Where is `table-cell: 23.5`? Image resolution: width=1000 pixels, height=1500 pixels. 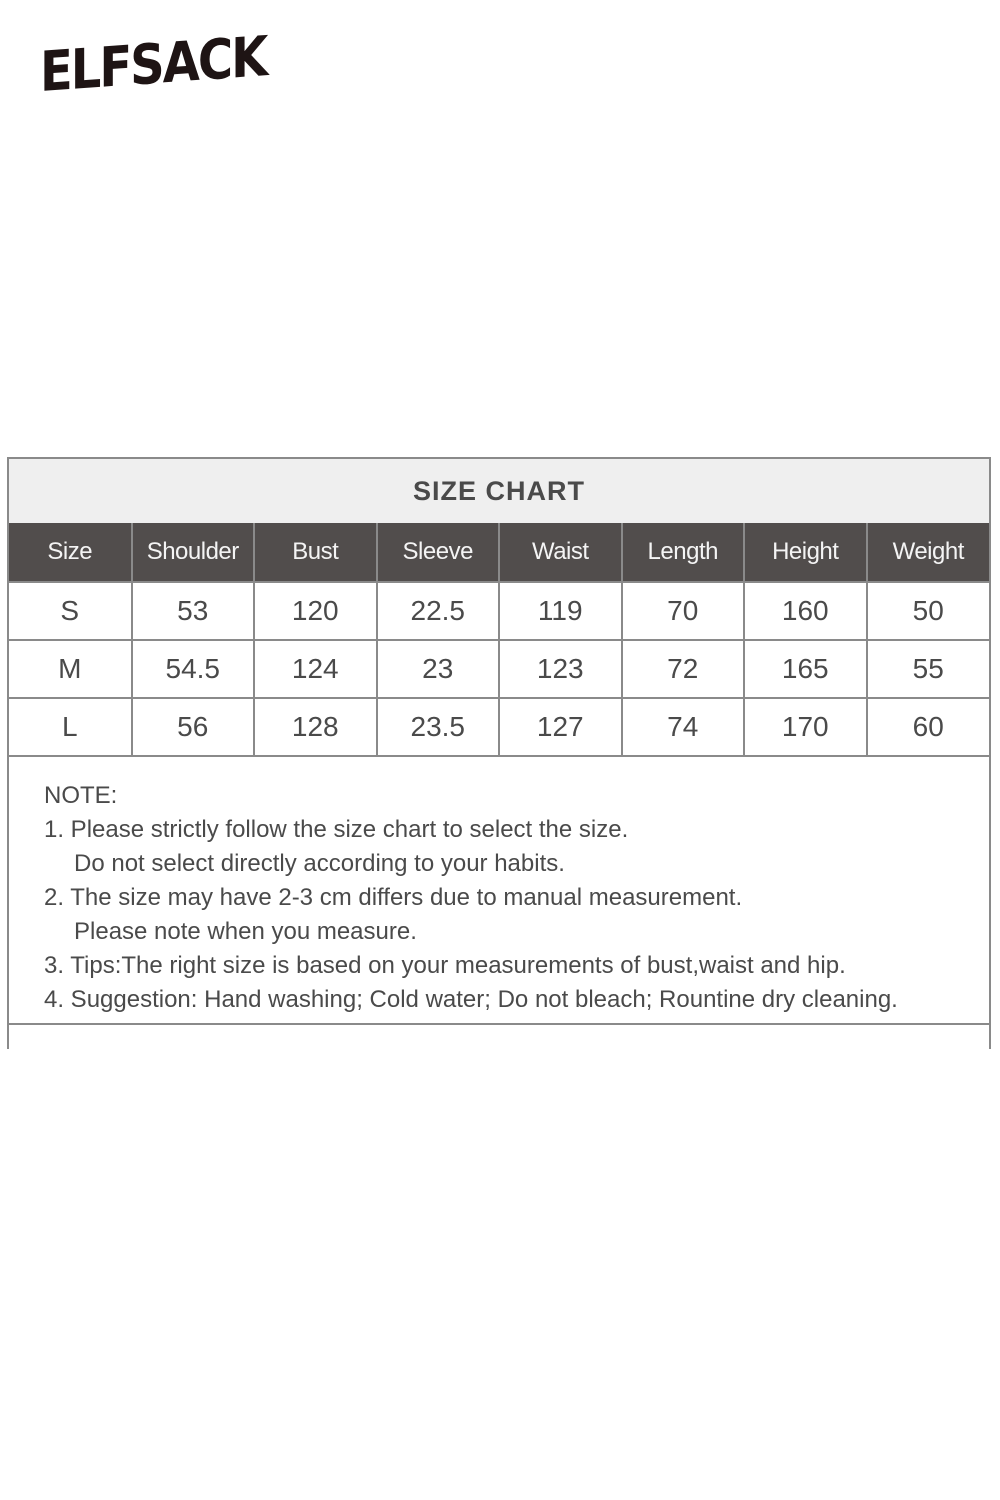 table-cell: 23.5 is located at coordinates (437, 727).